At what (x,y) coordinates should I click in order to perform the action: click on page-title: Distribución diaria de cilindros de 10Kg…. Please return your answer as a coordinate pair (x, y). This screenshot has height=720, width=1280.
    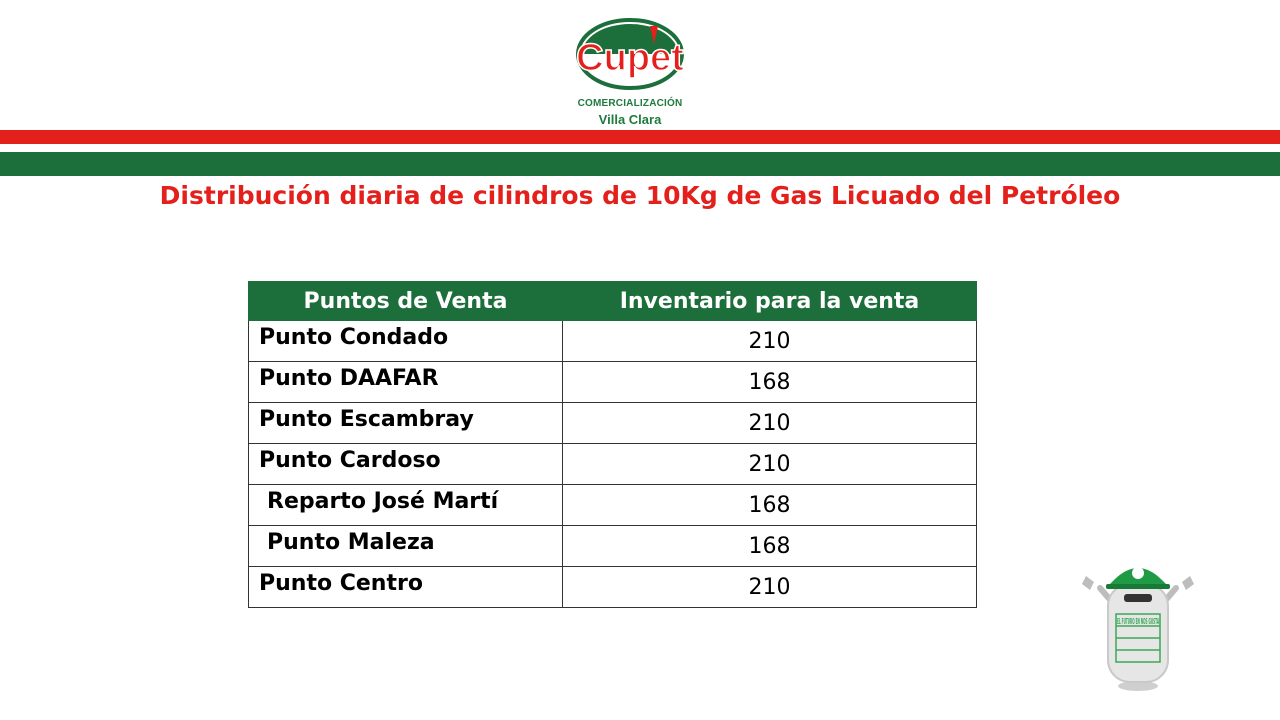
    Looking at the image, I should click on (640, 195).